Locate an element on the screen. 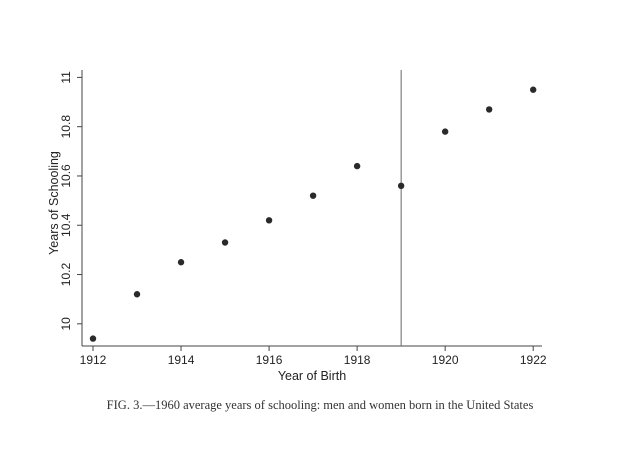 The image size is (640, 457). x-tick-label: 1916 is located at coordinates (269, 360).